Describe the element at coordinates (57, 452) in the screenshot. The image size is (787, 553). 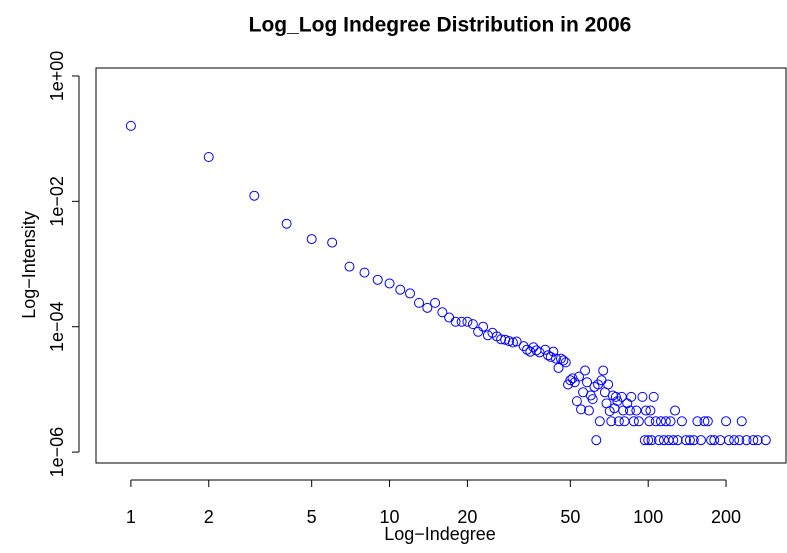
I see `y-tick-label: 1e−06` at that location.